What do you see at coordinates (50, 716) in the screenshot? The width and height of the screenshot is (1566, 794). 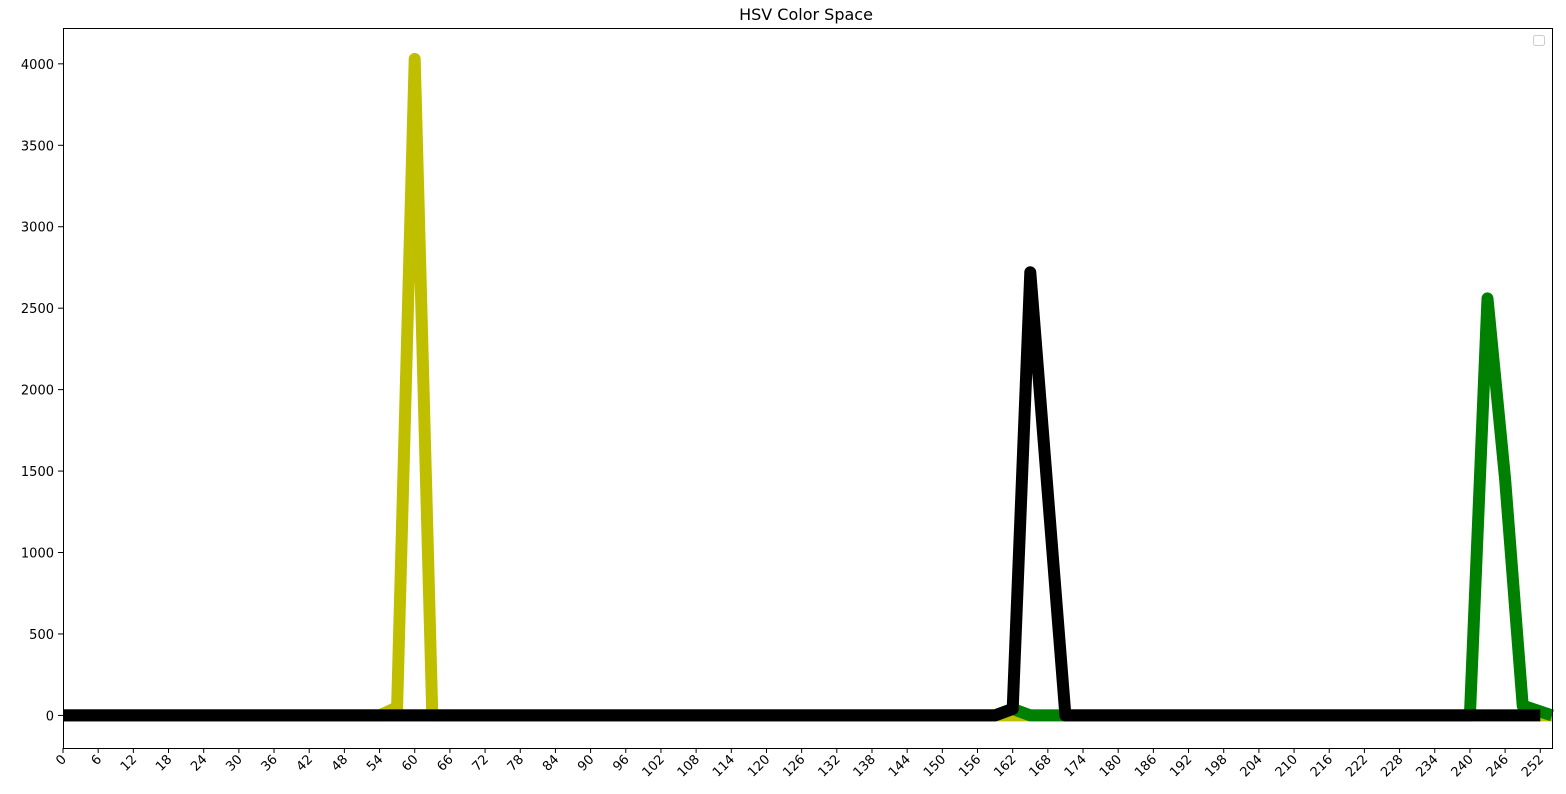 I see `y-tick-label: 0` at bounding box center [50, 716].